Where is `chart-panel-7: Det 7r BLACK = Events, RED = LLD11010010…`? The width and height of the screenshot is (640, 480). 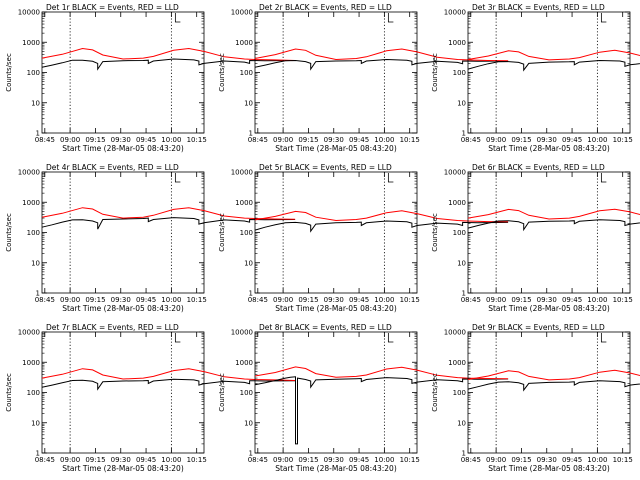
chart-panel-7: Det 7r BLACK = Events, RED = LLD11010010… is located at coordinates (150, 398).